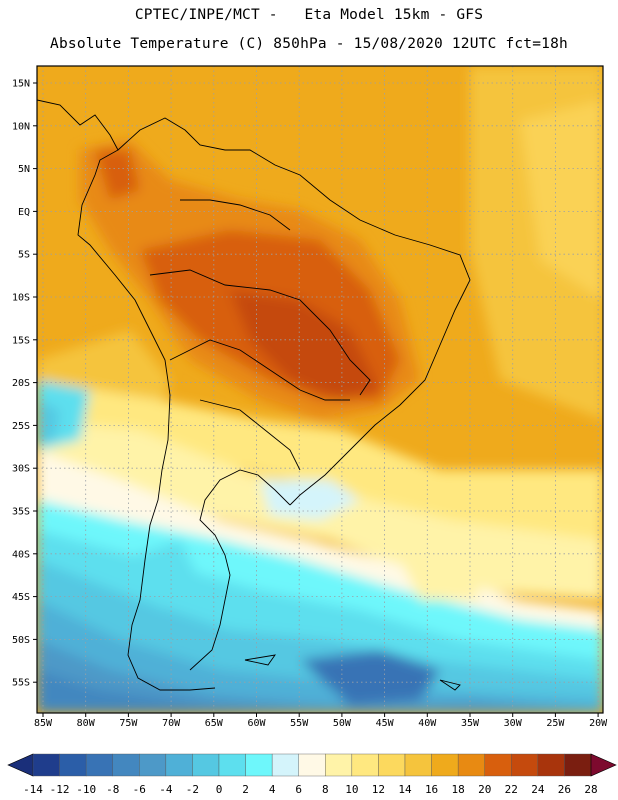  What do you see at coordinates (378, 789) in the screenshot?
I see `colorbar-label: 12` at bounding box center [378, 789].